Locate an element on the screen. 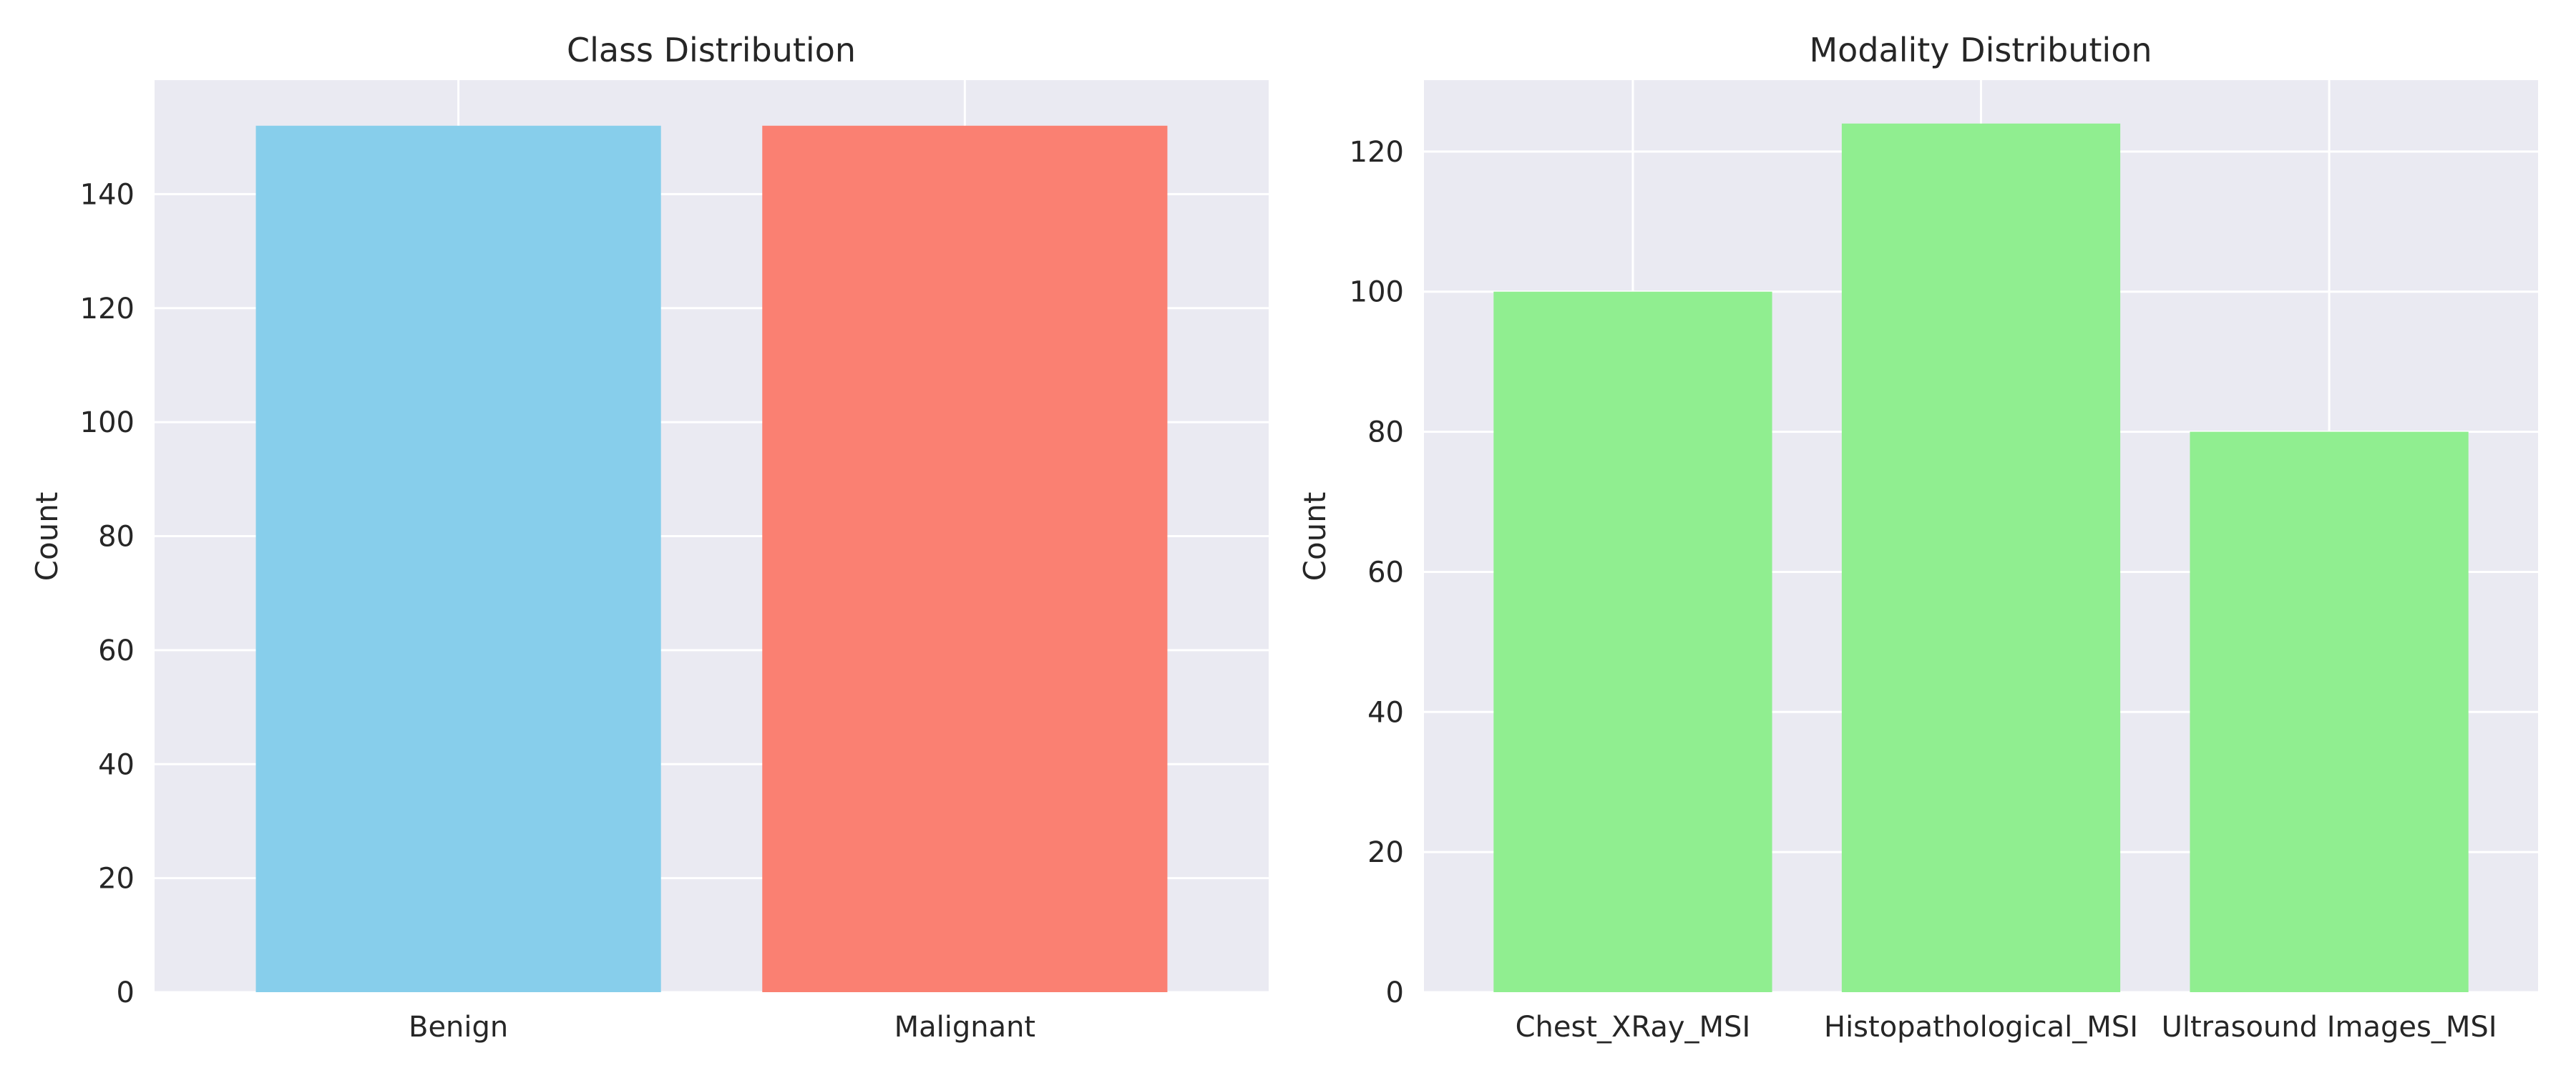 This screenshot has width=2576, height=1073. modality-y-axis-label: Count is located at coordinates (1314, 537).